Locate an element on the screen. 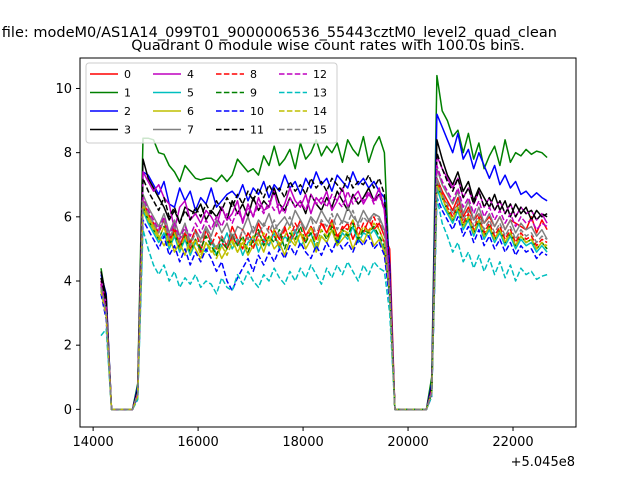 Image resolution: width=640 pixels, height=480 pixels. x-axis: 14000 16000 18000 20000 22000 is located at coordinates (303, 438).